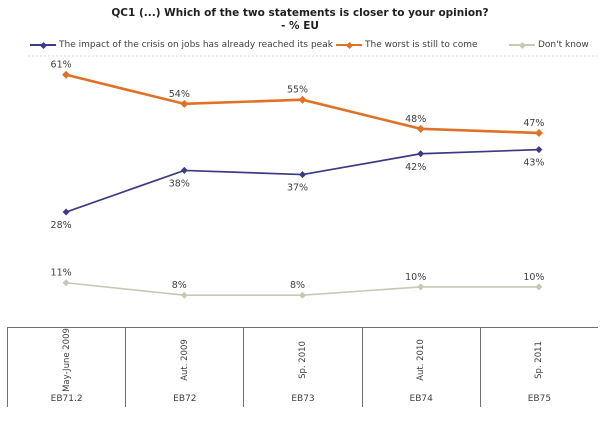 The width and height of the screenshot is (600, 427). I want to click on legend-item-dont-know: Don't know, so click(549, 45).